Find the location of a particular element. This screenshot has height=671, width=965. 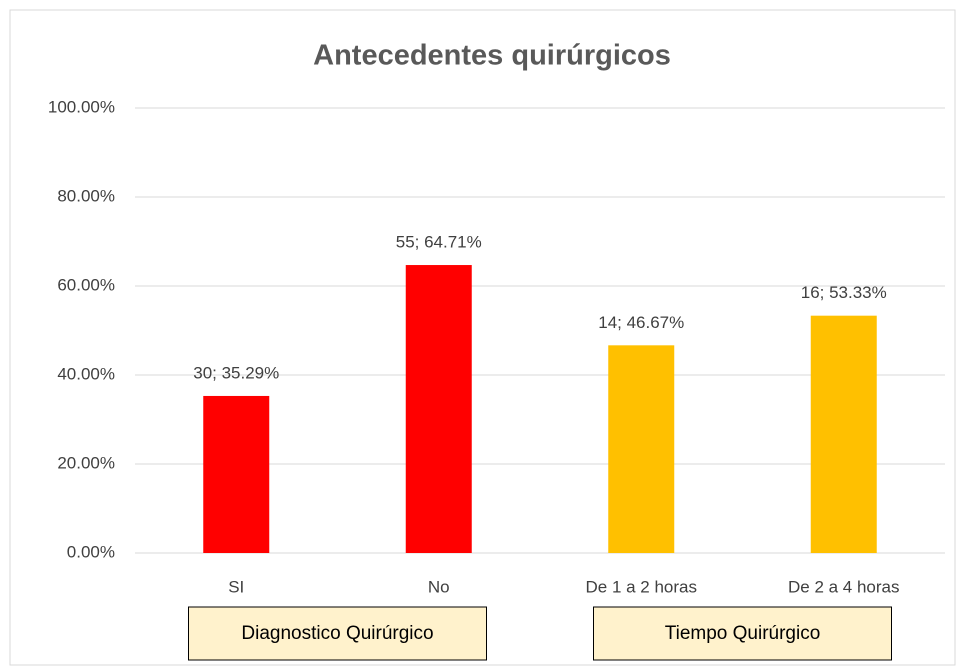

x-tick-label: No is located at coordinates (439, 586).